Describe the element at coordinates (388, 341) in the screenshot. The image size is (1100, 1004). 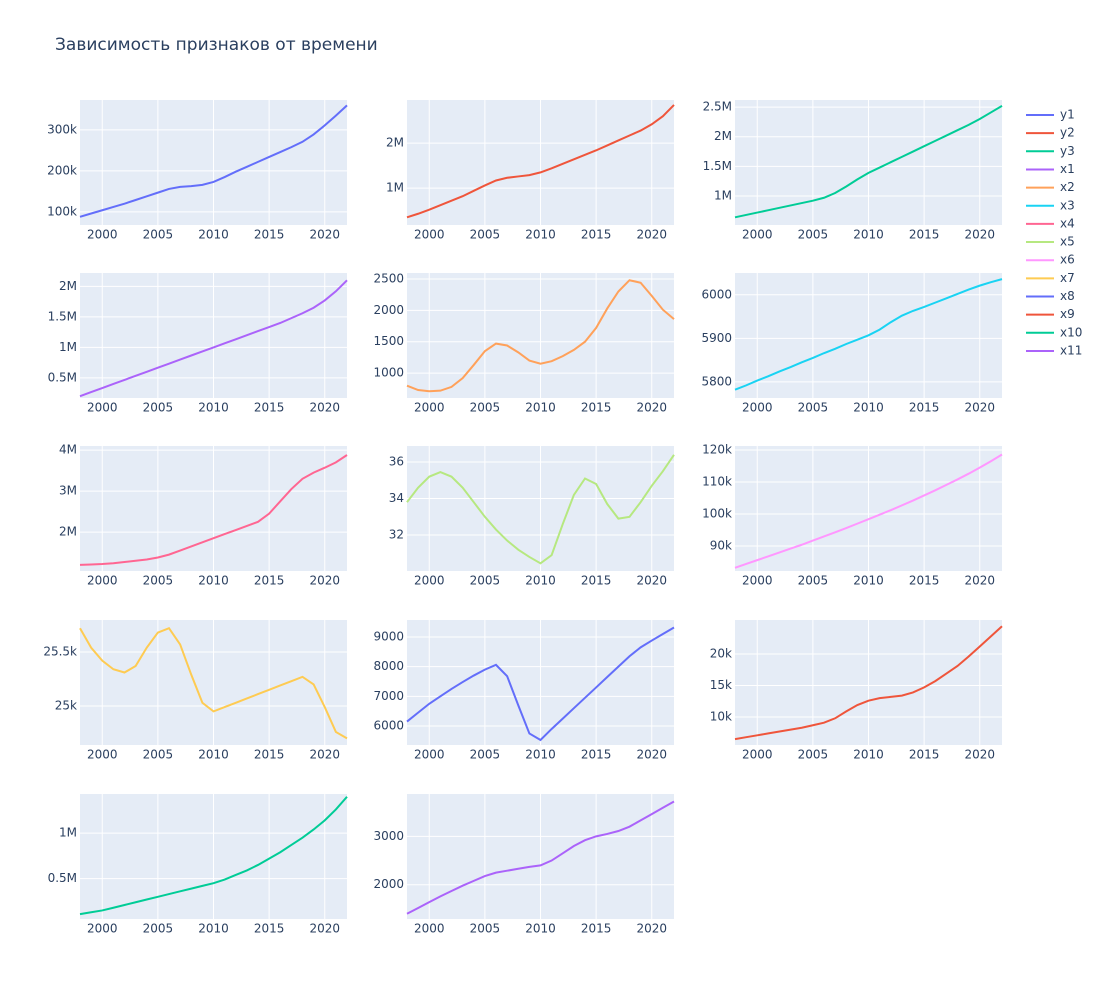
I see `y-tick-label: 1500` at that location.